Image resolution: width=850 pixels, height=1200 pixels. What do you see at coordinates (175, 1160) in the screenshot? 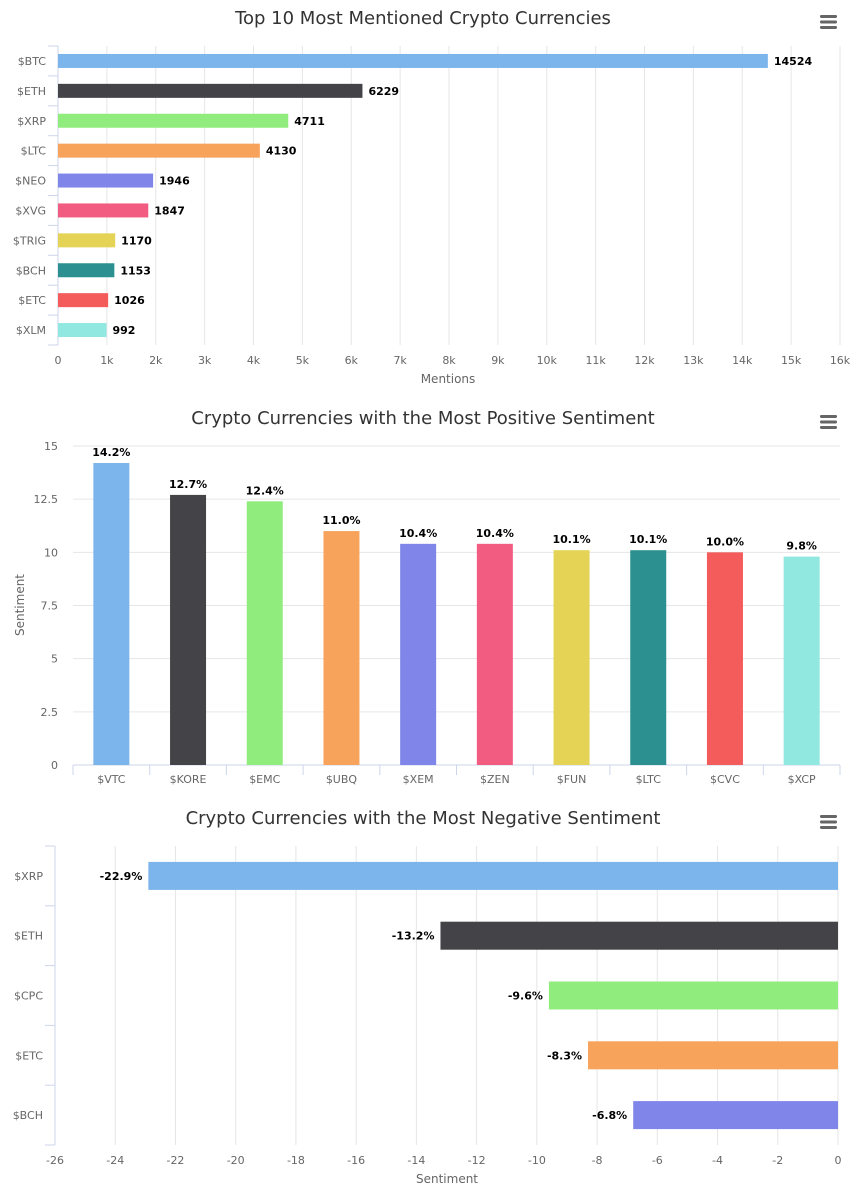
I see `x-tick-label: -22` at bounding box center [175, 1160].